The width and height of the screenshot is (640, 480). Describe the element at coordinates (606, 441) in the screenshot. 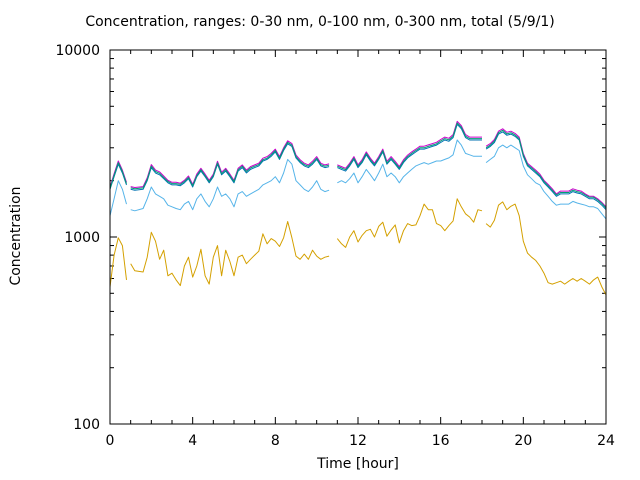

I see `x-tick-label: 24` at that location.